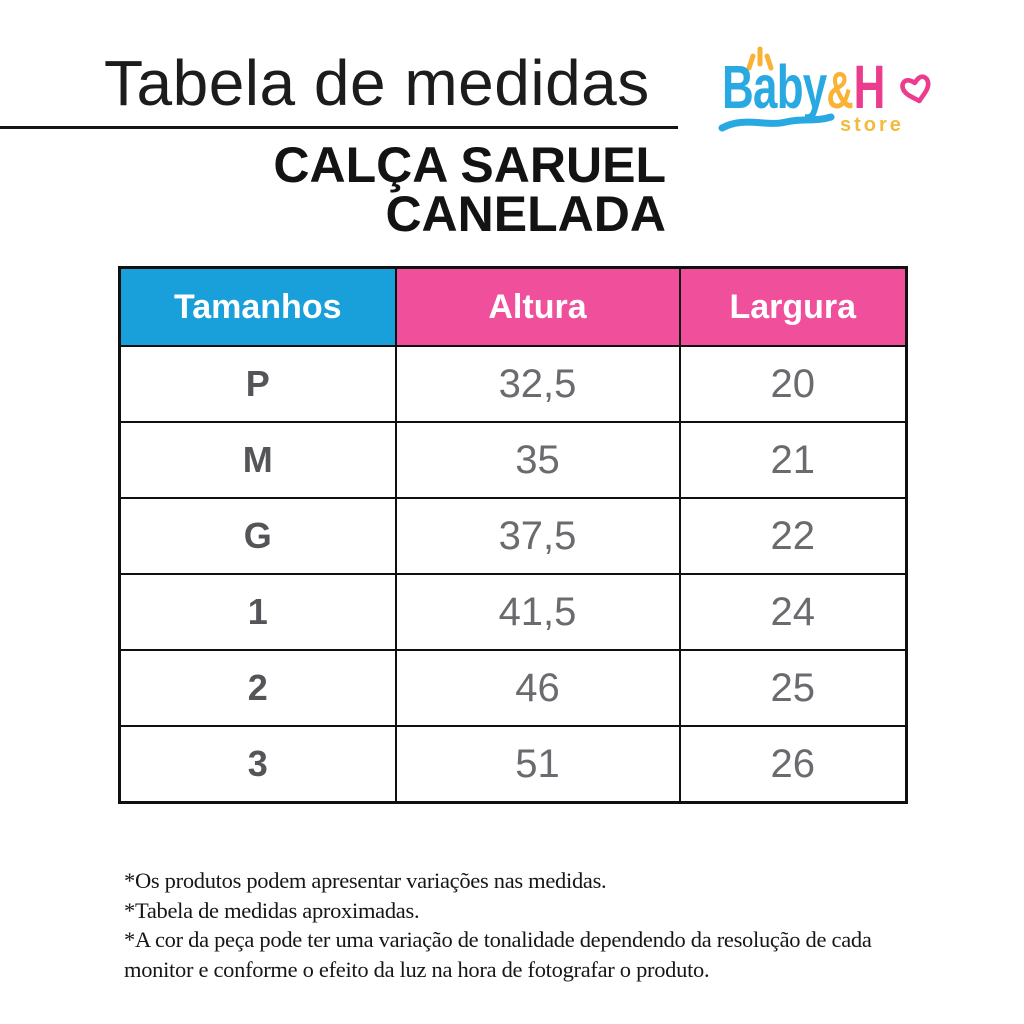 The height and width of the screenshot is (1024, 1024). What do you see at coordinates (537, 306) in the screenshot?
I see `column-header-altura: Altura` at bounding box center [537, 306].